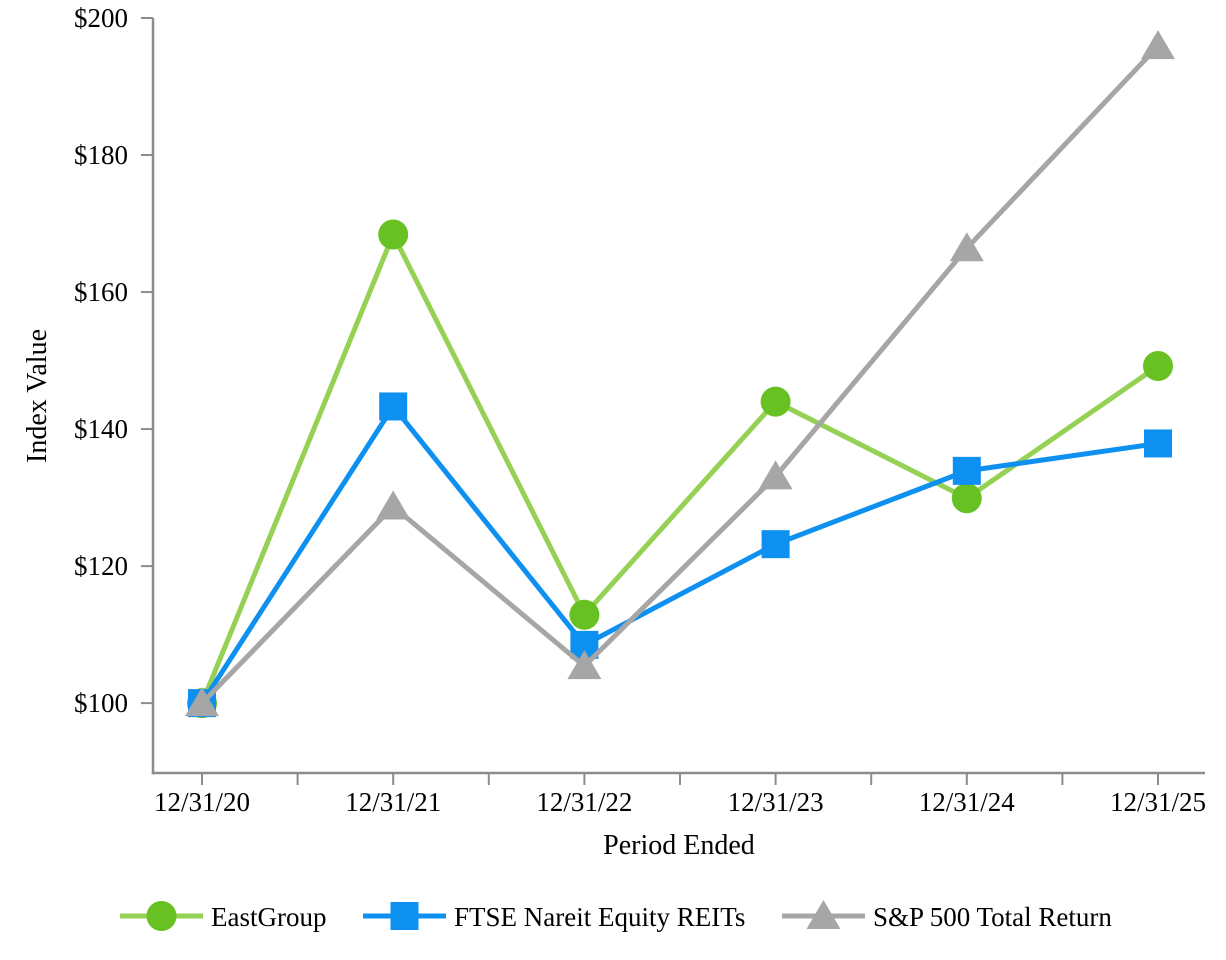  I want to click on x-tick-label: 12/31/24, so click(967, 802).